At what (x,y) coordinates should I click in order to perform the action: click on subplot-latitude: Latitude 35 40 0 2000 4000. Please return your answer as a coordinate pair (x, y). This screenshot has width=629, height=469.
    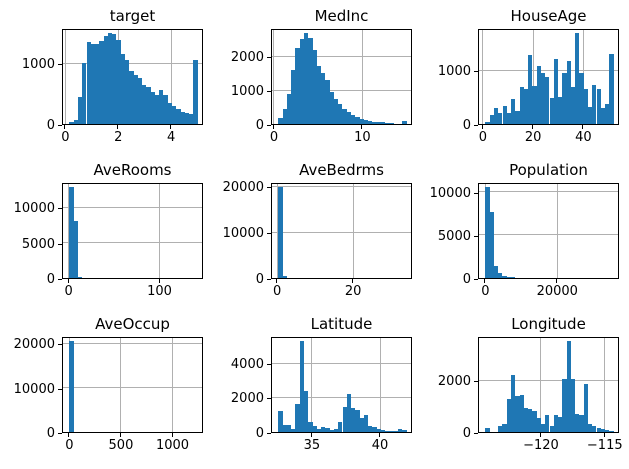
    Looking at the image, I should click on (321, 384).